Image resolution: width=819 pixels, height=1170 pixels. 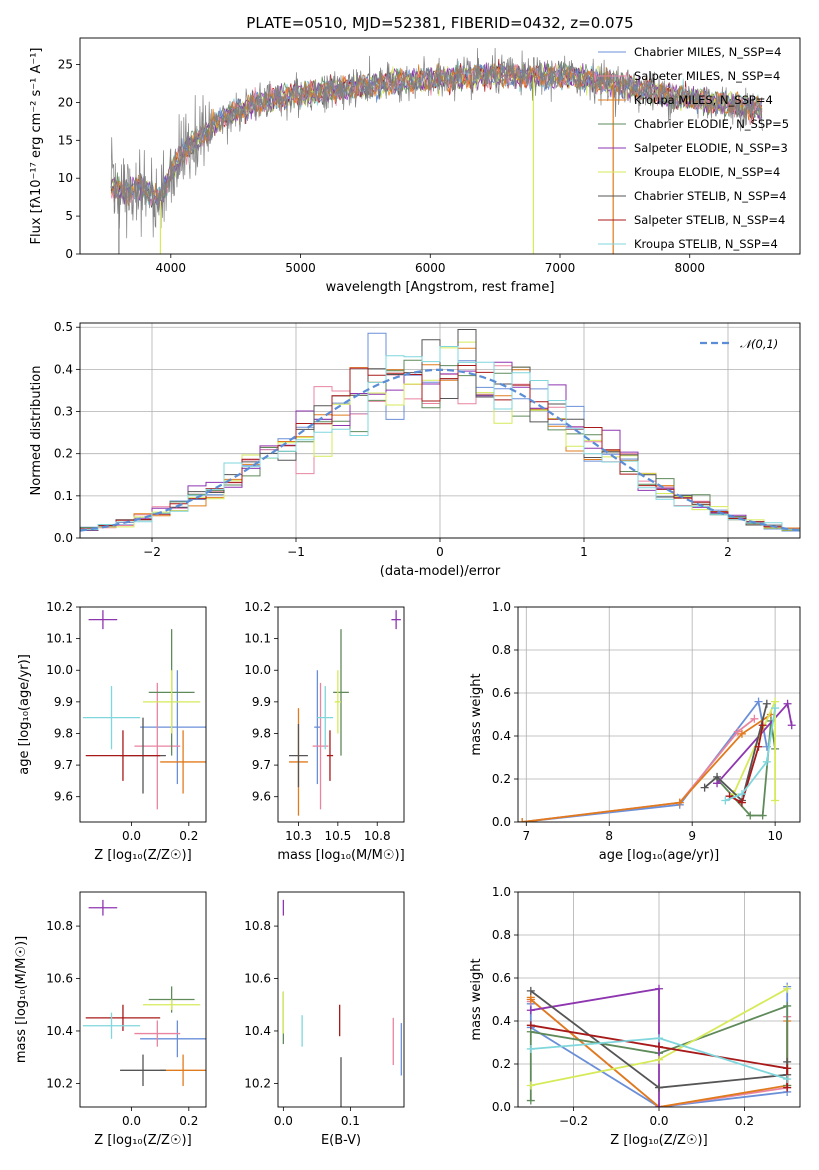 What do you see at coordinates (703, 100) in the screenshot?
I see `legend-entry: Kroupa MILES, N_SSP=4` at bounding box center [703, 100].